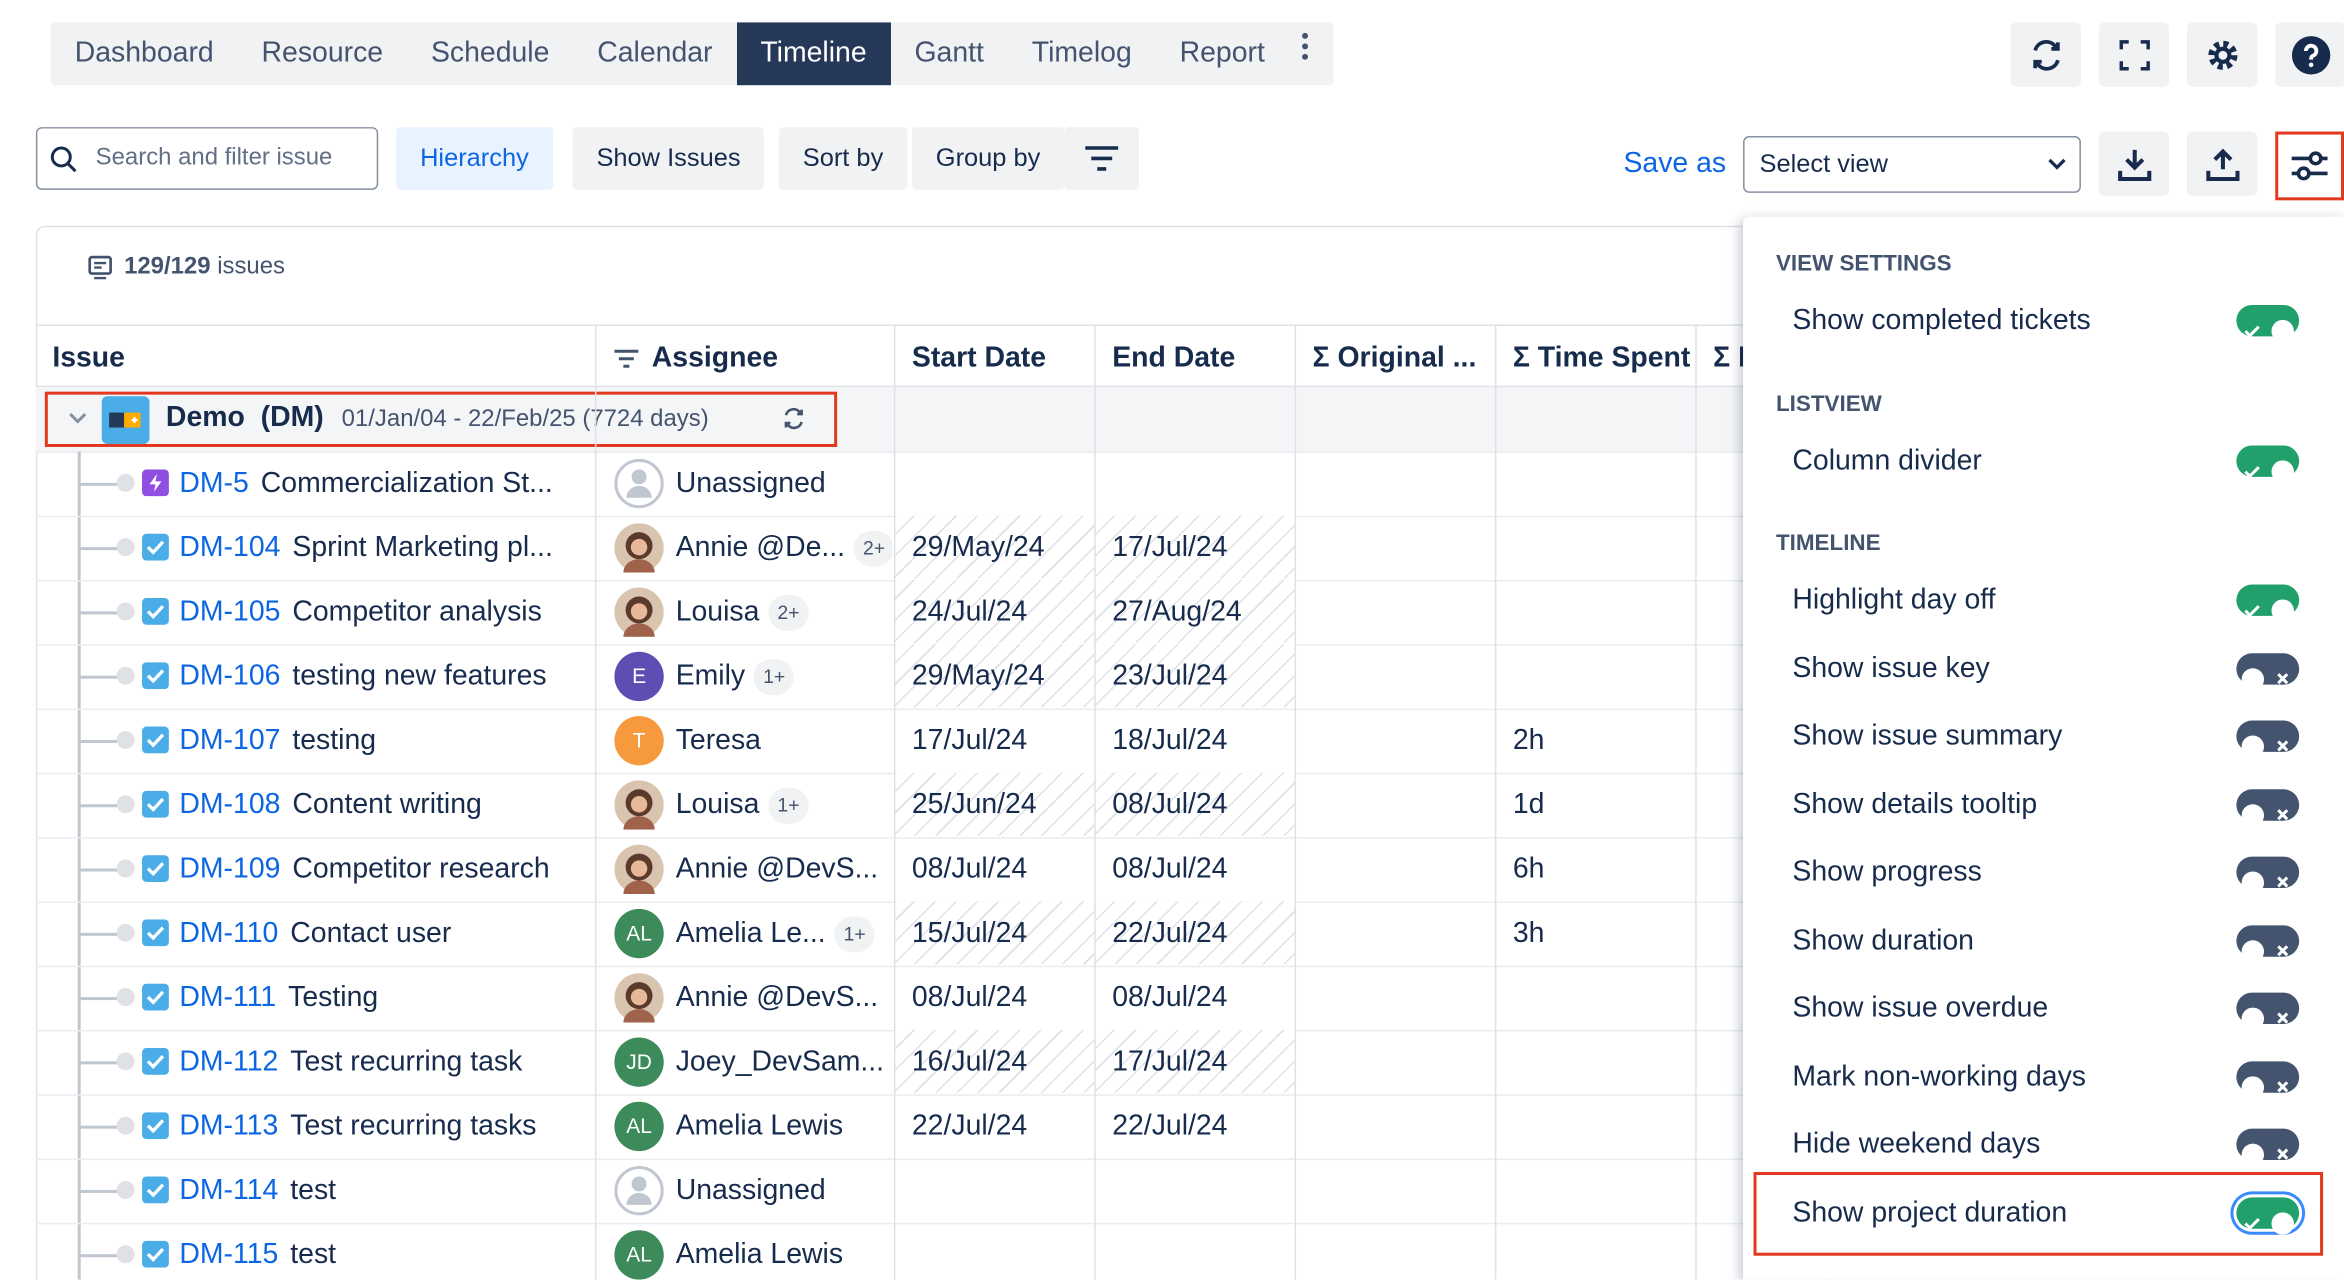 The image size is (2344, 1280). Describe the element at coordinates (230, 869) in the screenshot. I see `issue-key: DM-109` at that location.